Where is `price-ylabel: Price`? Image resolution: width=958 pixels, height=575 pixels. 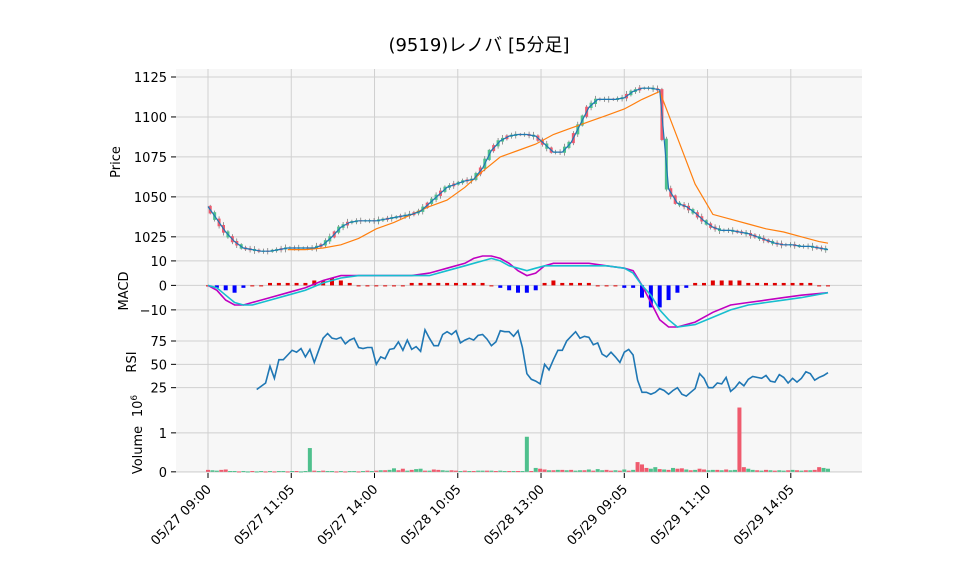
price-ylabel: Price is located at coordinates (116, 162).